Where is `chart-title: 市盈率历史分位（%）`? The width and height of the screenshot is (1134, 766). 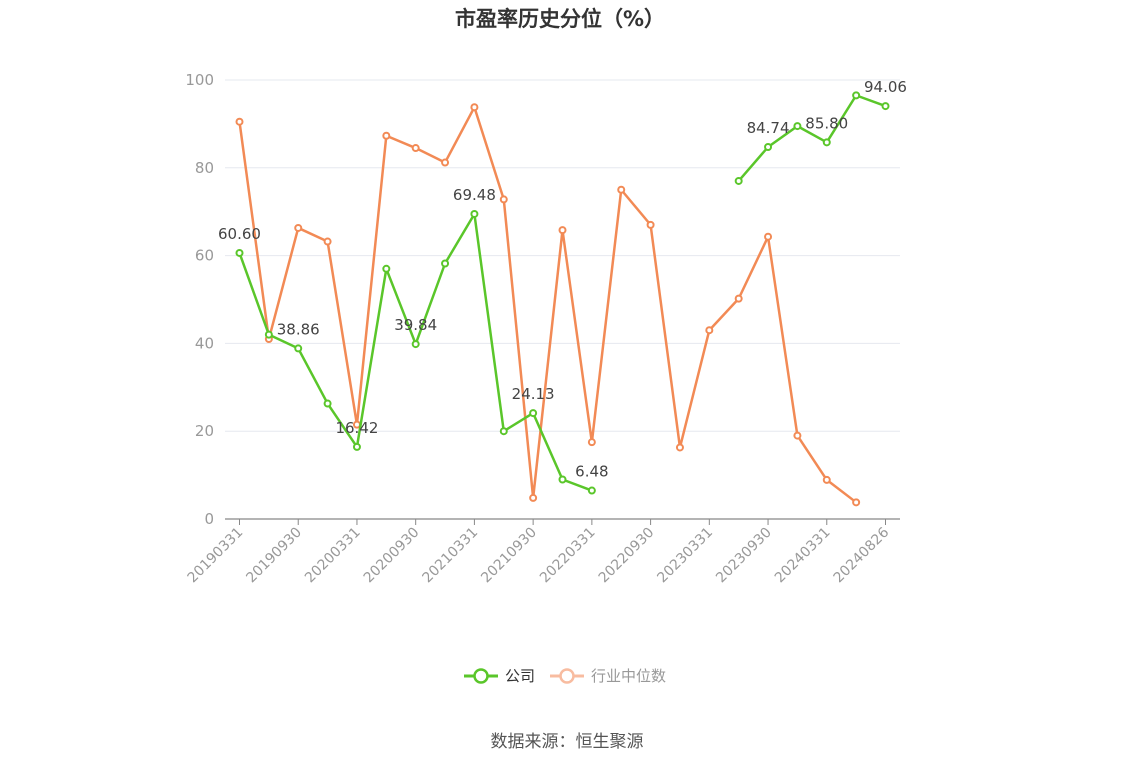
chart-title: 市盈率历史分位（%） is located at coordinates (560, 19).